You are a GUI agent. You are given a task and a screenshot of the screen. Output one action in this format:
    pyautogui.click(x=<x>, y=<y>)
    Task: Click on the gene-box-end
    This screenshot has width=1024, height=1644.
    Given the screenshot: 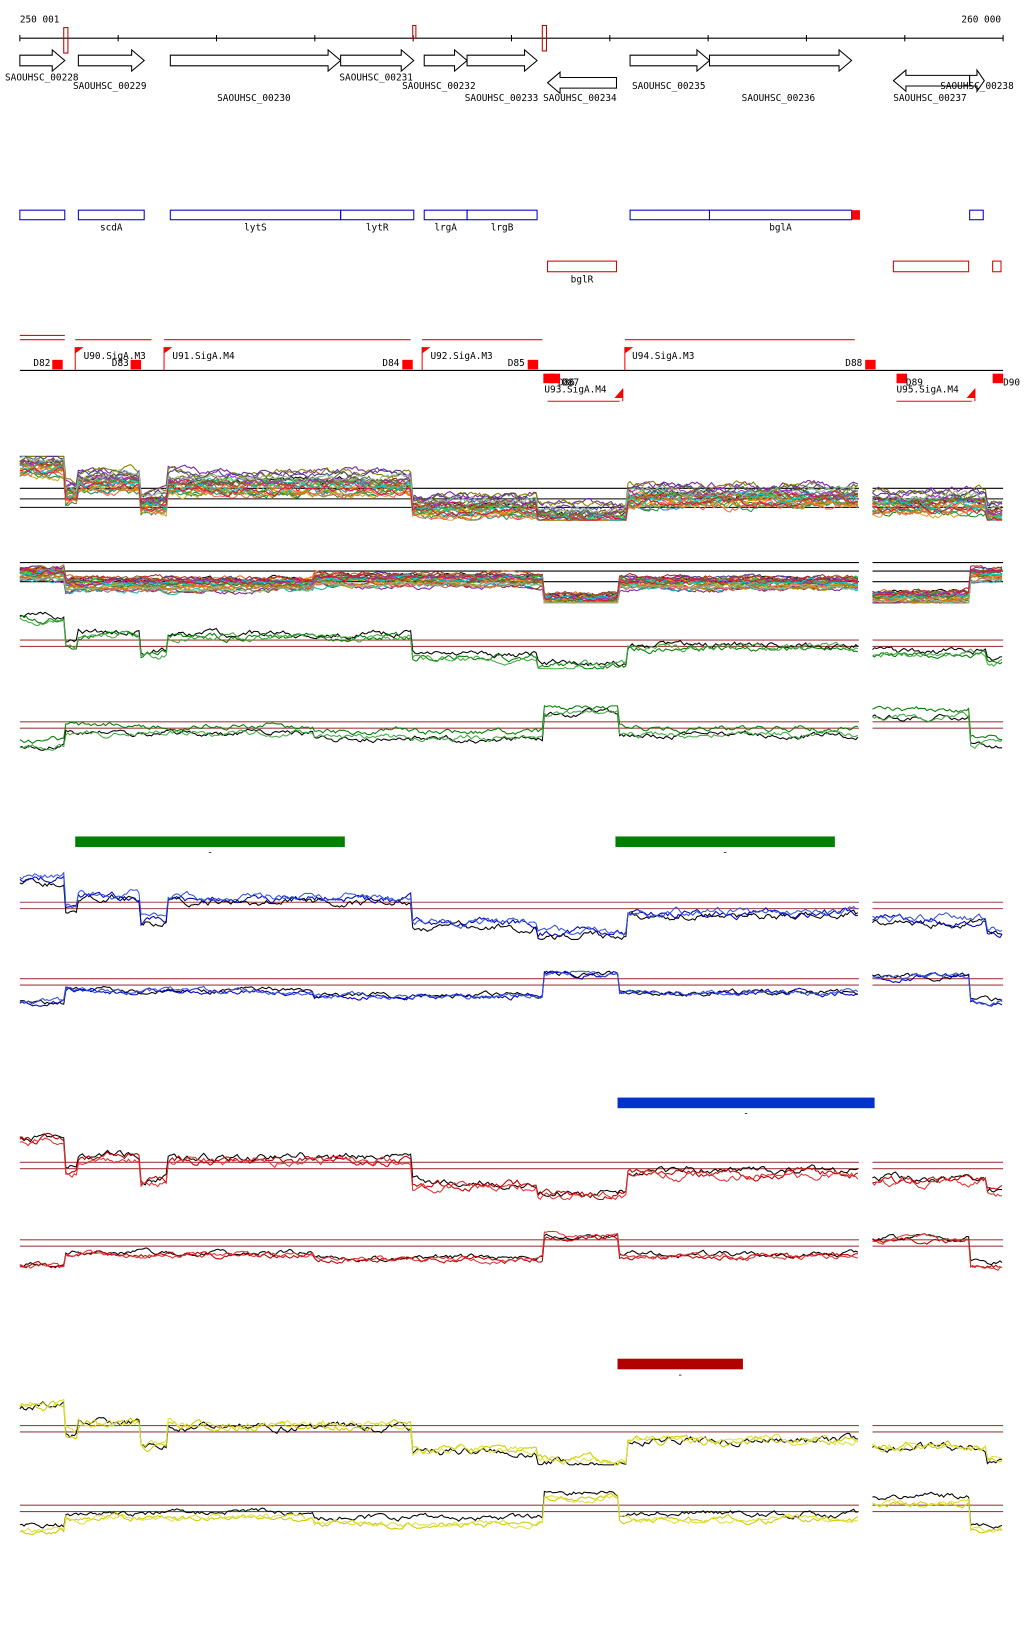 What is the action you would take?
    pyautogui.click(x=855, y=215)
    